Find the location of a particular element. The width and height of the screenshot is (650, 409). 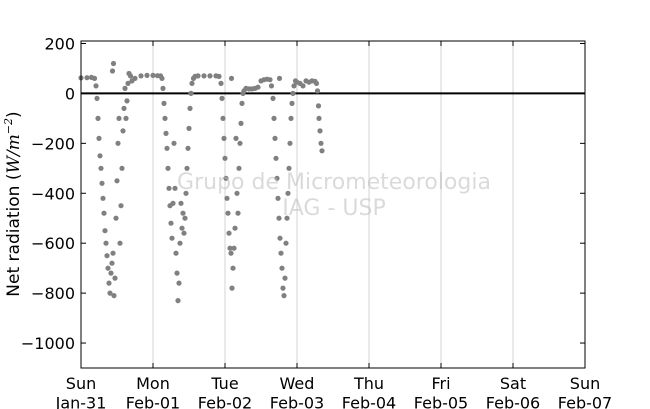

y-tick-label: −200 is located at coordinates (53, 143).